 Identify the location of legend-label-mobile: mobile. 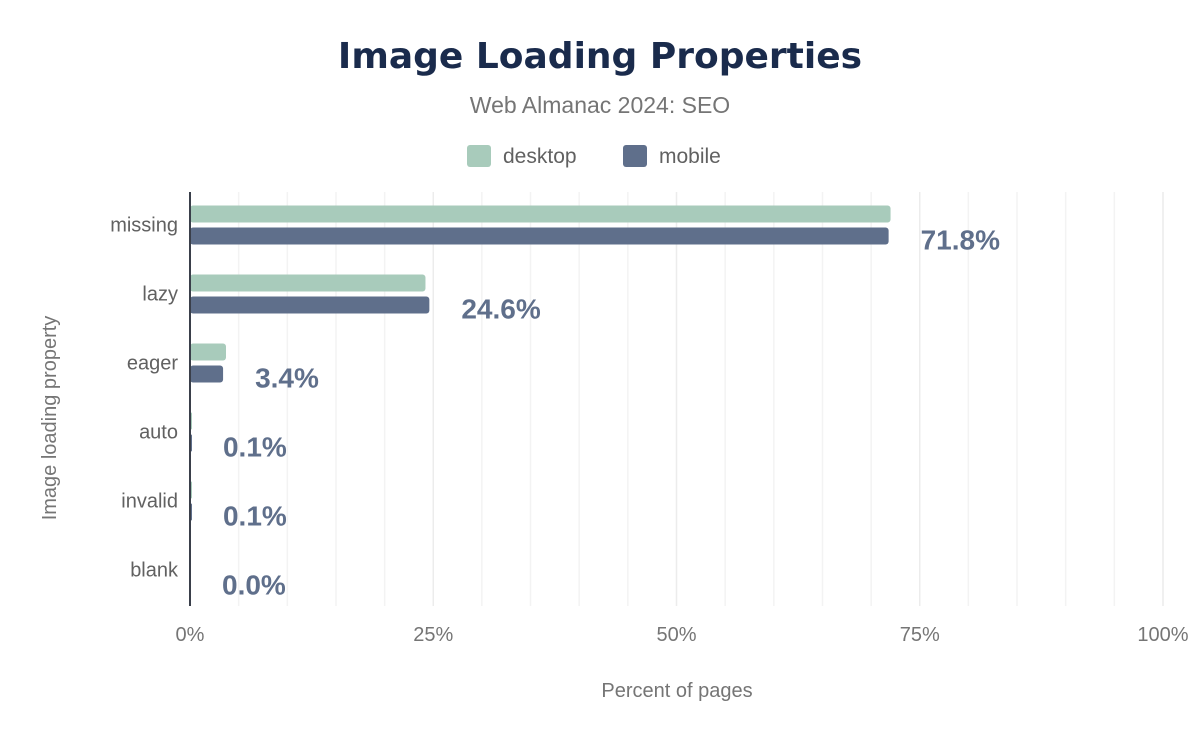
(690, 156).